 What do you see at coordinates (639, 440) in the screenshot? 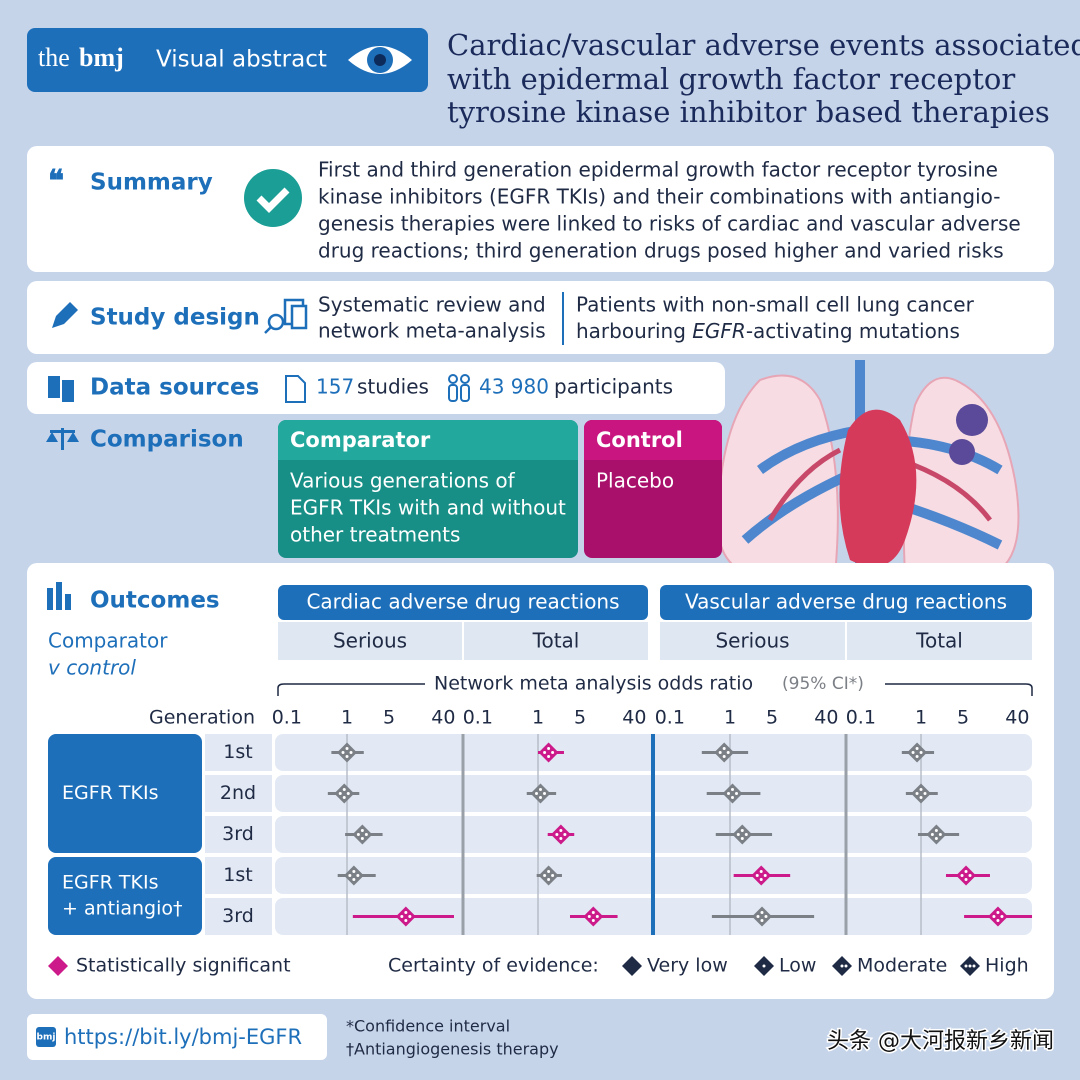
I see `control-title: Control` at bounding box center [639, 440].